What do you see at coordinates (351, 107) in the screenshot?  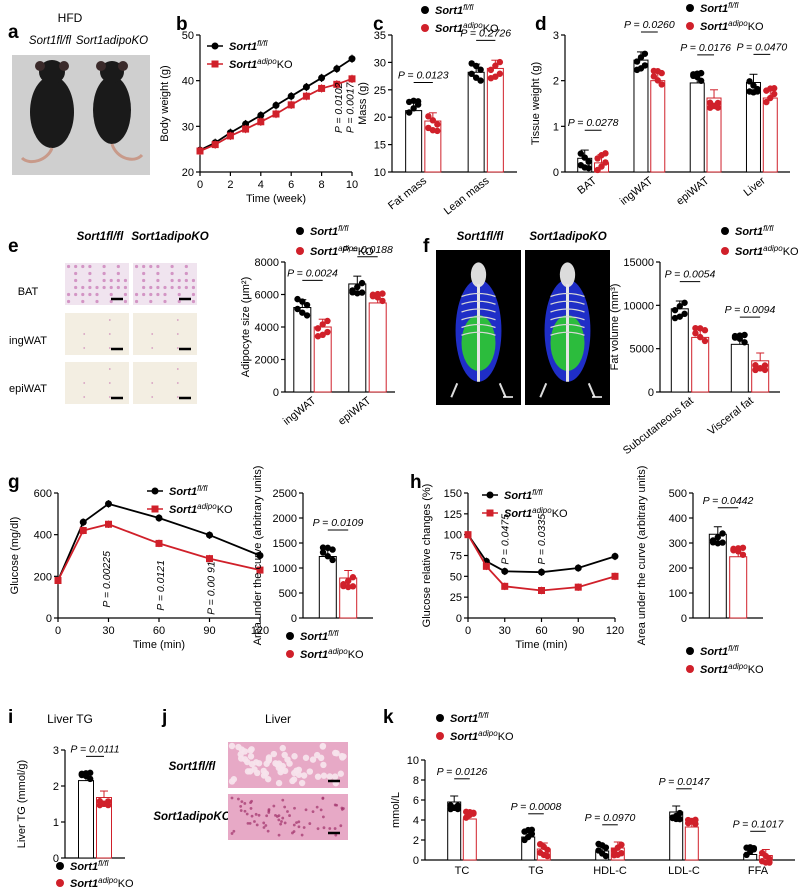 I see `p-annotation: P = 0.0017` at bounding box center [351, 107].